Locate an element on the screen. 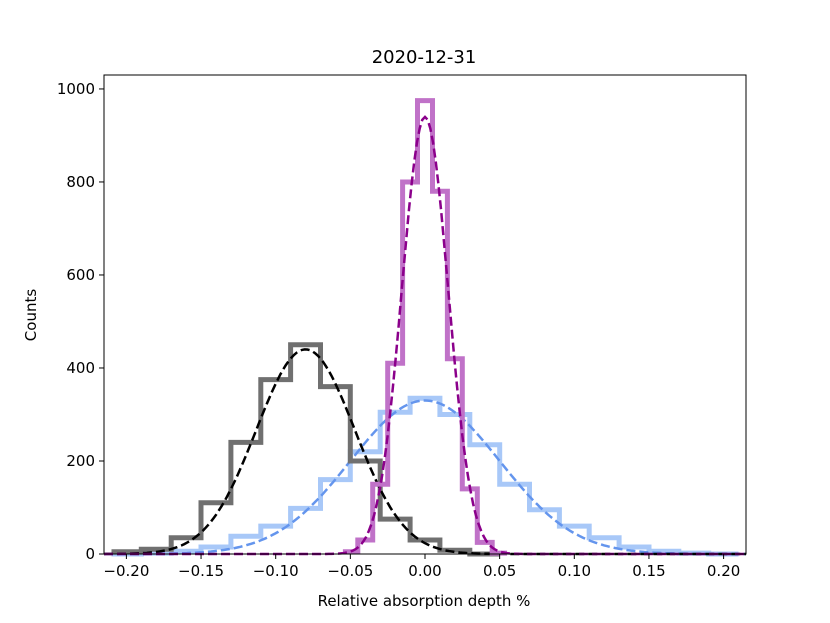  x-tick-label: −0.10 is located at coordinates (276, 571).